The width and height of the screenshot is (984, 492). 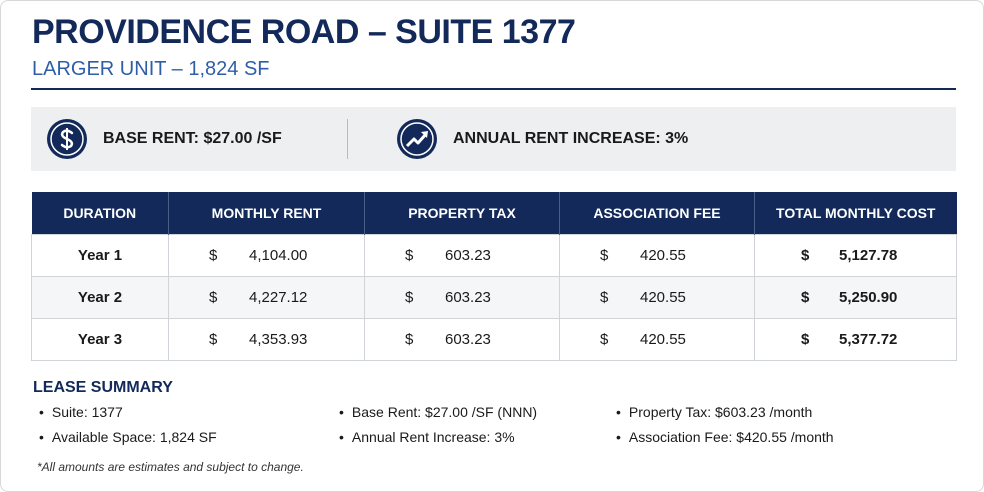 I want to click on summary-item: Association Fee: $420.55 /month, so click(x=725, y=441).